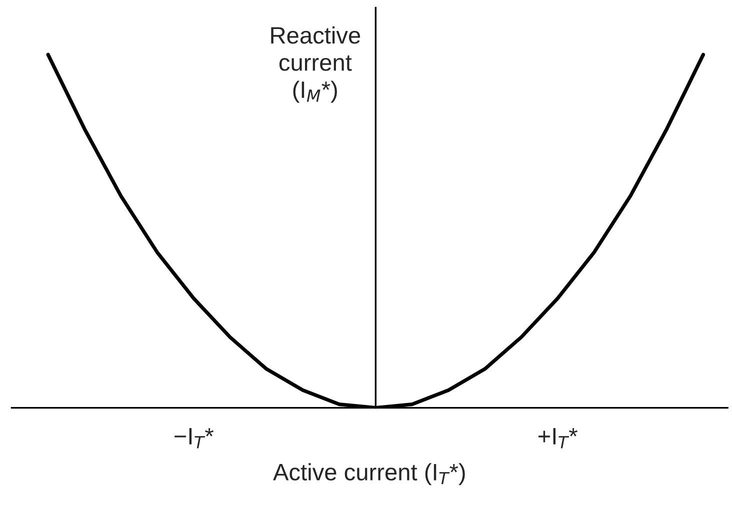  What do you see at coordinates (558, 438) in the screenshot?
I see `x-tick-label: +I$_{T}$*` at bounding box center [558, 438].